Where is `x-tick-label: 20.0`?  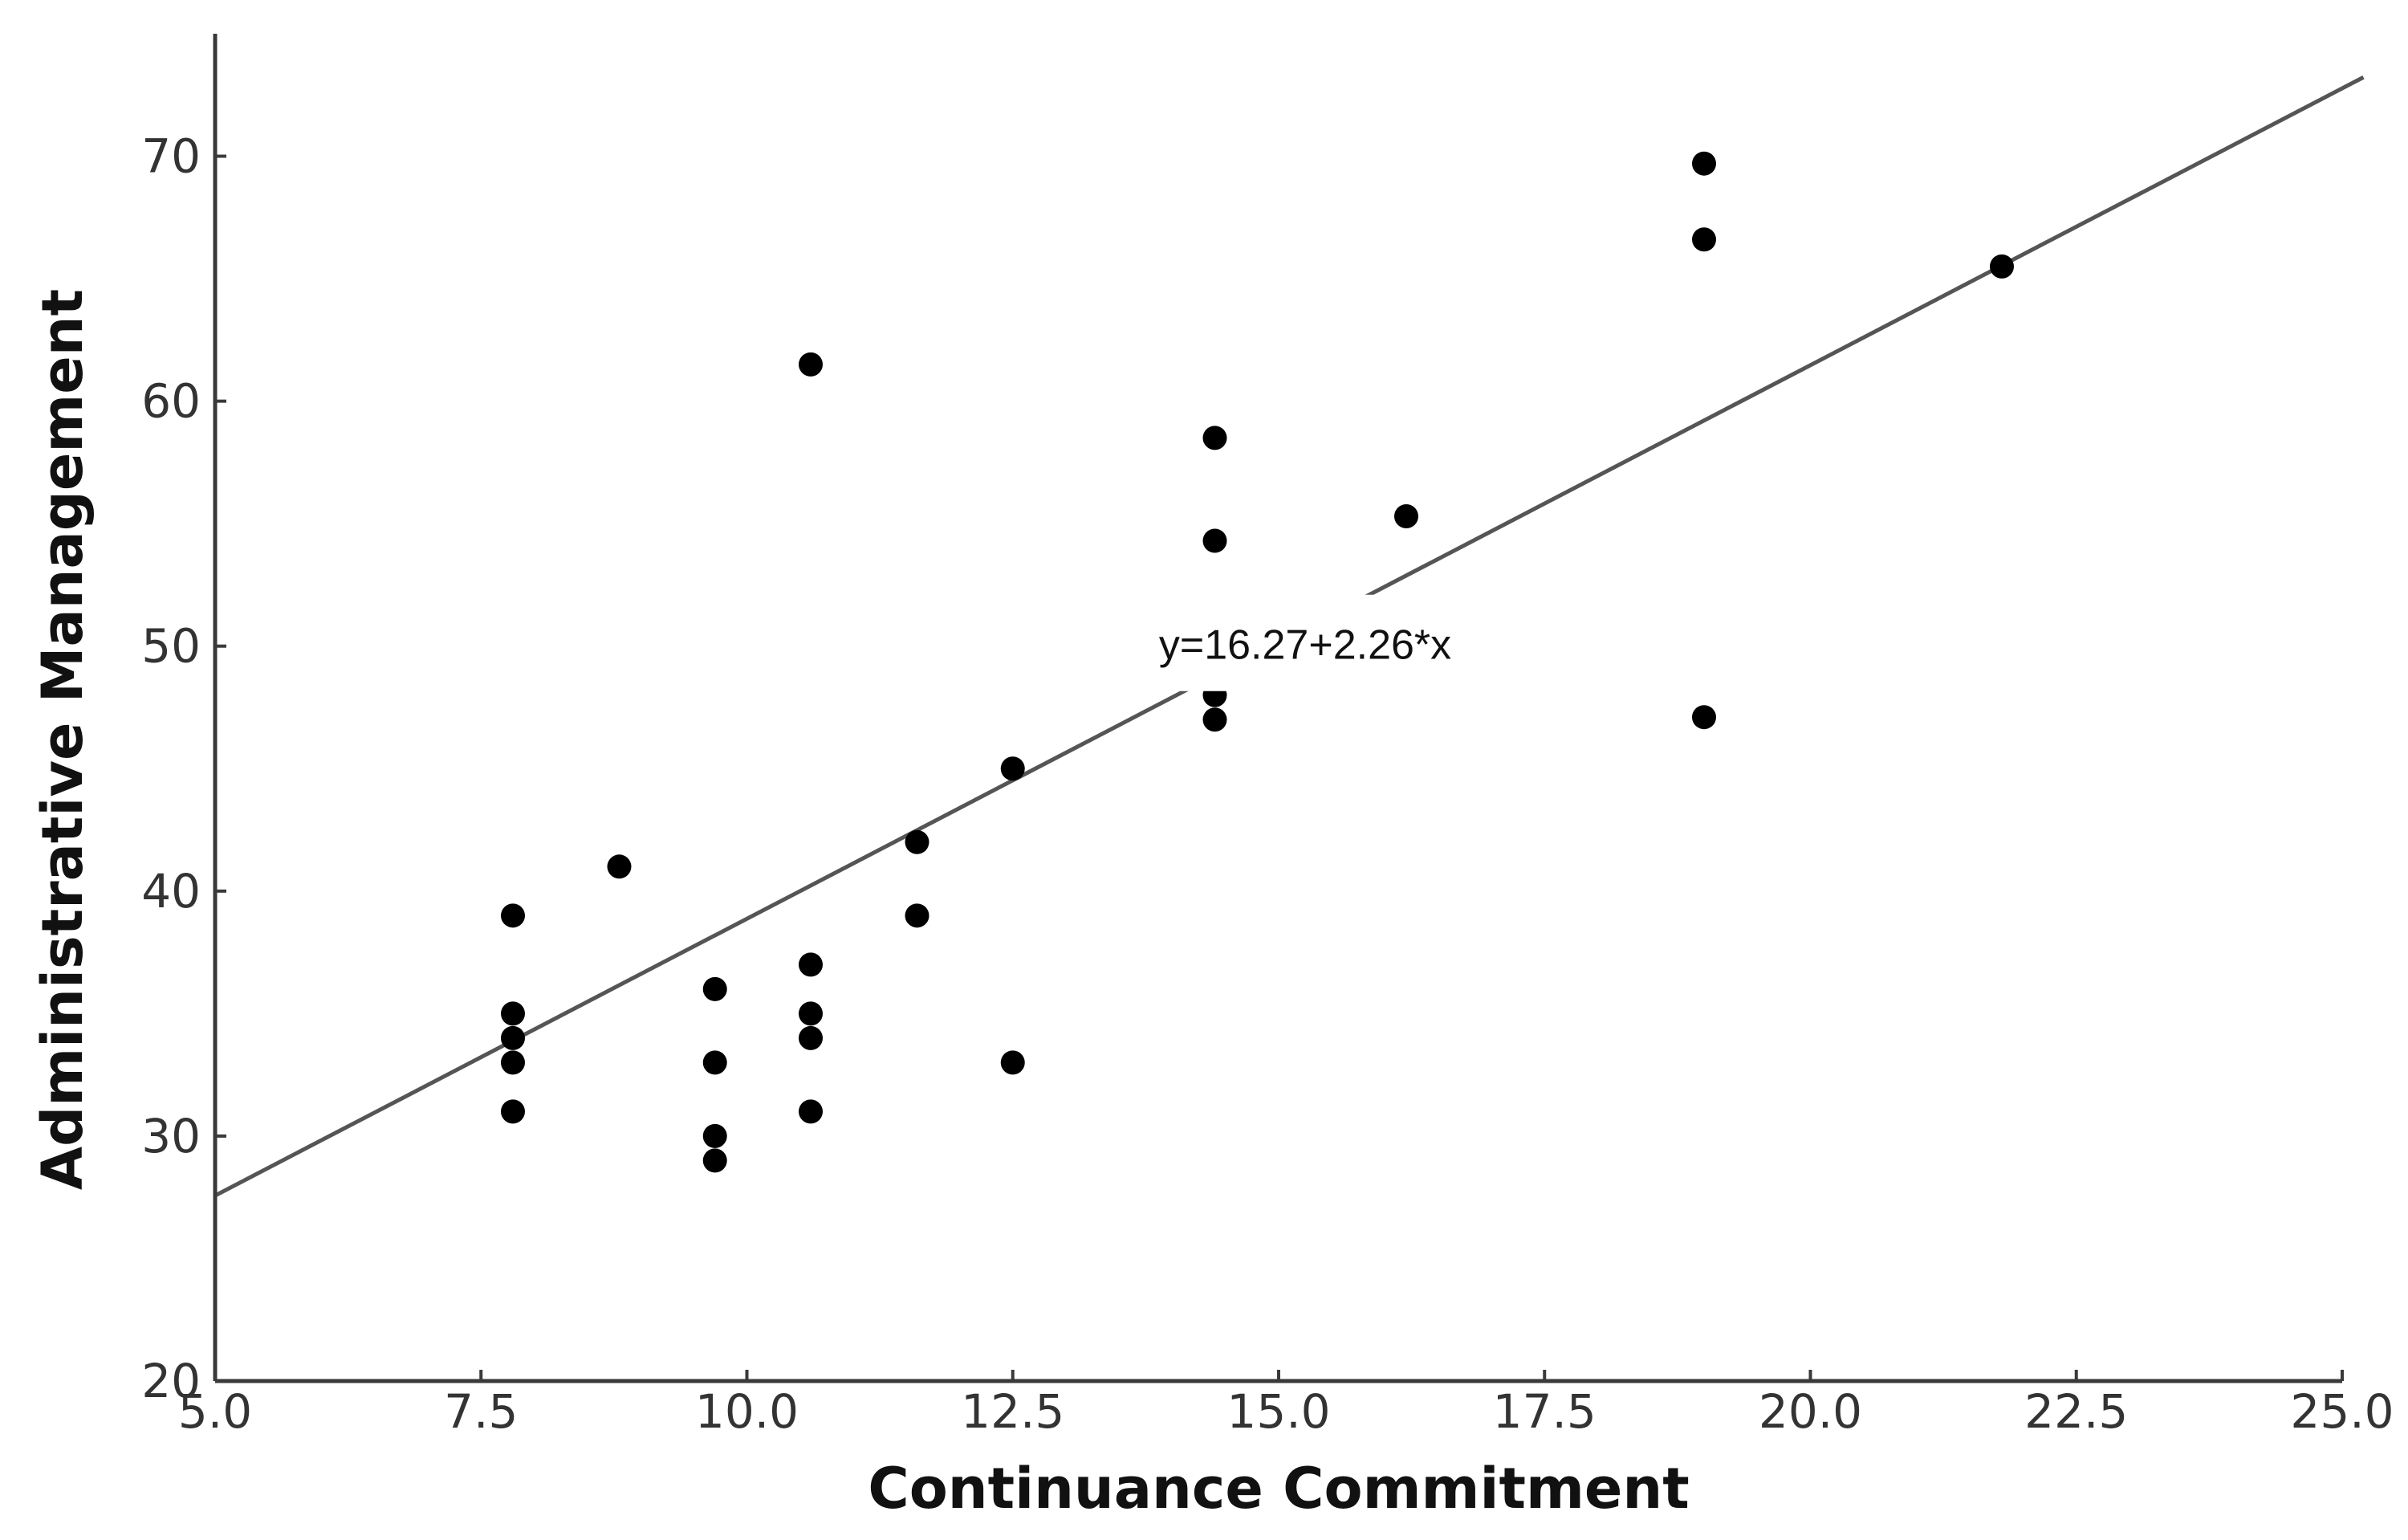 x-tick-label: 20.0 is located at coordinates (1810, 1411).